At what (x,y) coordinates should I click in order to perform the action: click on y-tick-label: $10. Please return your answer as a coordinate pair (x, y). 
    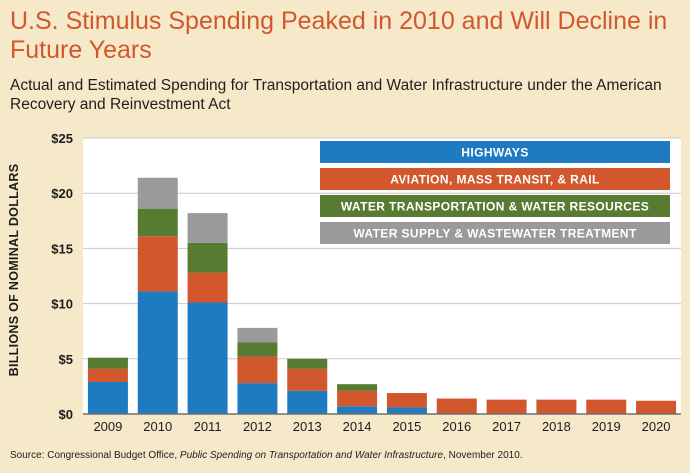
    Looking at the image, I should click on (62, 304).